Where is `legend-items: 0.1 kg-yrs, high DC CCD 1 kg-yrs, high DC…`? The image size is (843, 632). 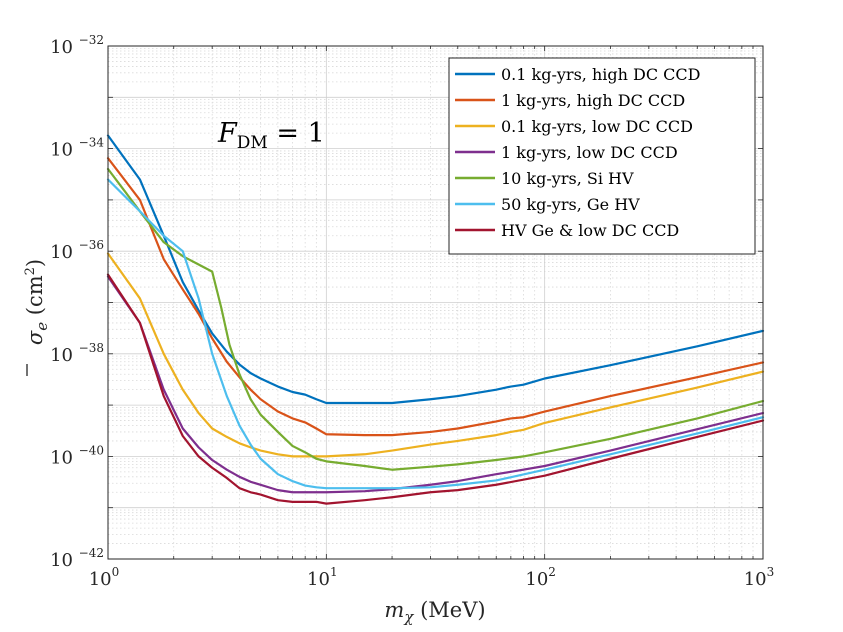
legend-items: 0.1 kg-yrs, high DC CCD 1 kg-yrs, high DC… is located at coordinates (577, 152).